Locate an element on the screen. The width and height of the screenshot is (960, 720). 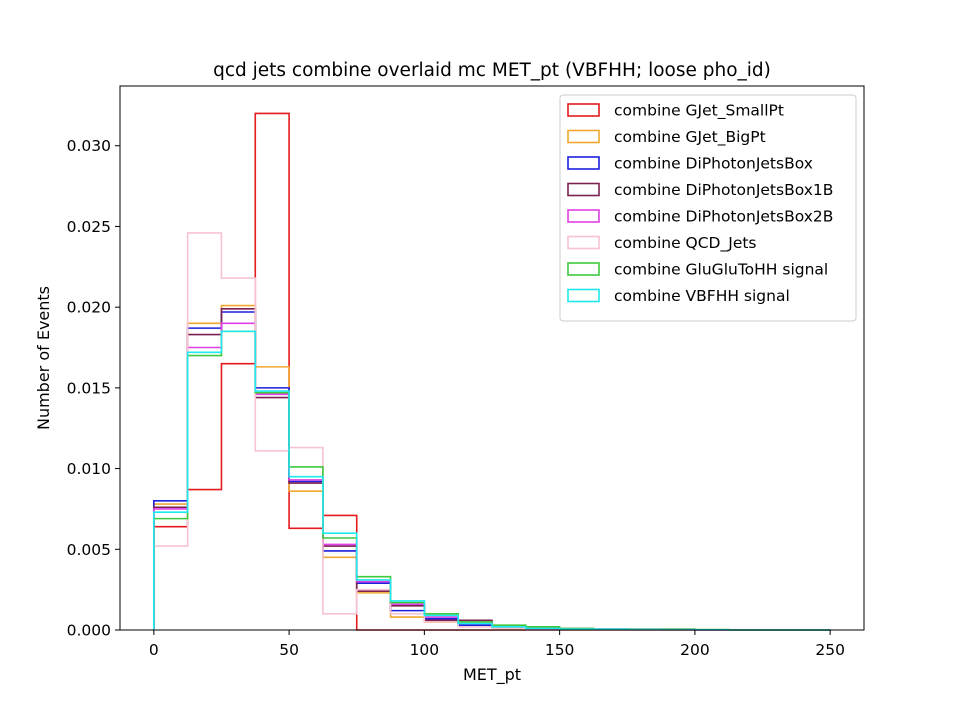
y-tick-label: 0.000 is located at coordinates (89, 631).